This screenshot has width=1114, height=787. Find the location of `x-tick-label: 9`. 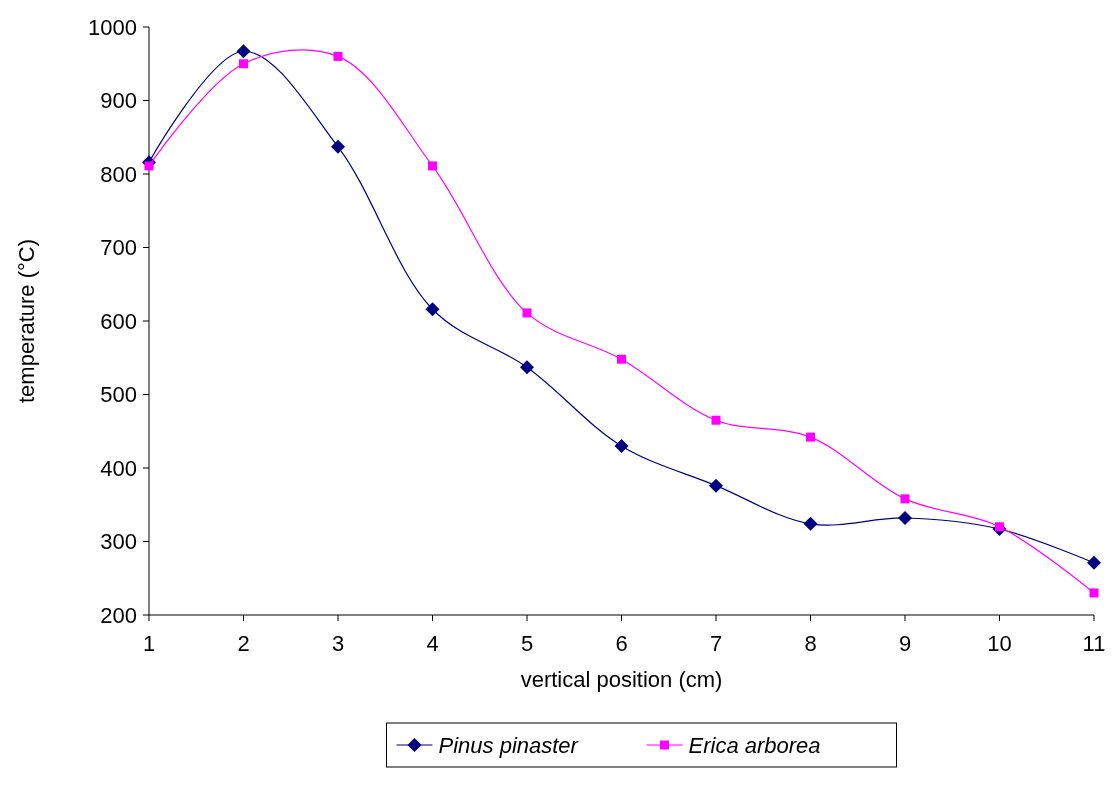

x-tick-label: 9 is located at coordinates (905, 643).